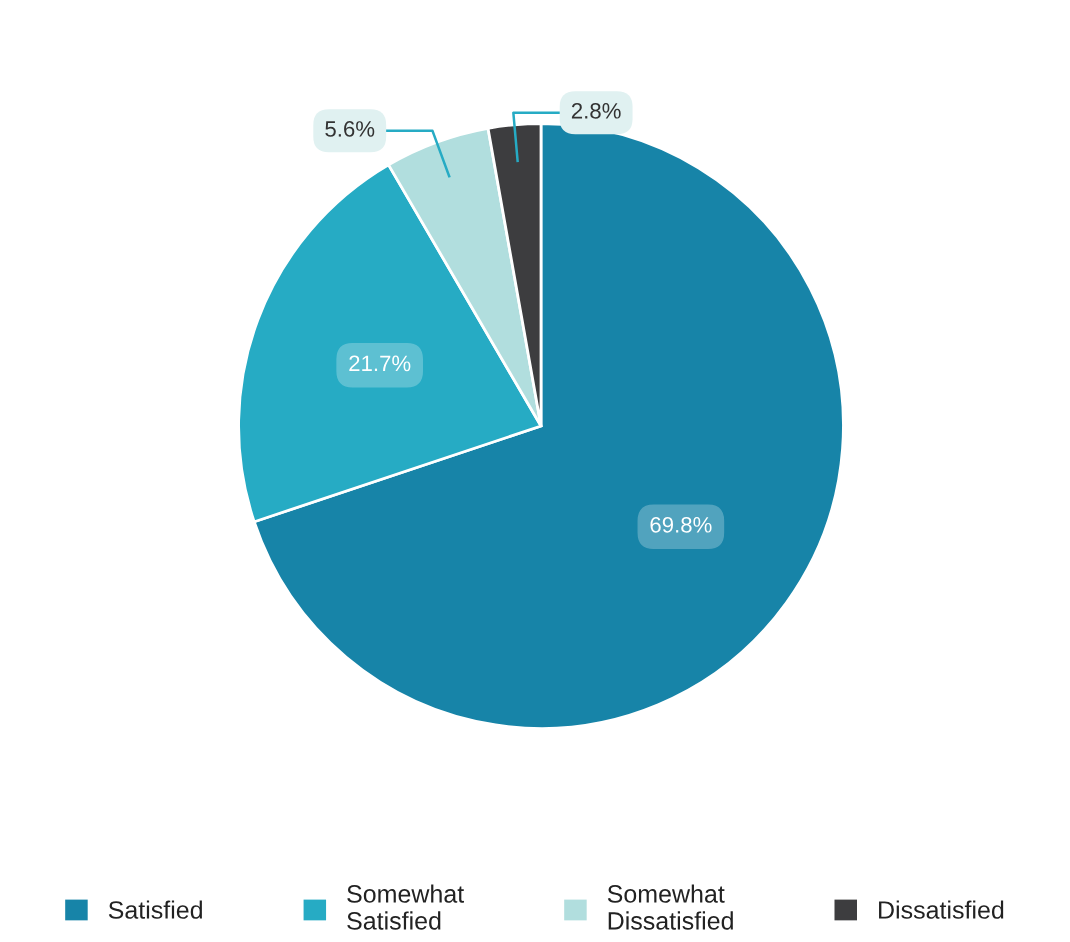 Image resolution: width=1070 pixels, height=942 pixels. What do you see at coordinates (941, 909) in the screenshot?
I see `legend-label: Dissatisfied` at bounding box center [941, 909].